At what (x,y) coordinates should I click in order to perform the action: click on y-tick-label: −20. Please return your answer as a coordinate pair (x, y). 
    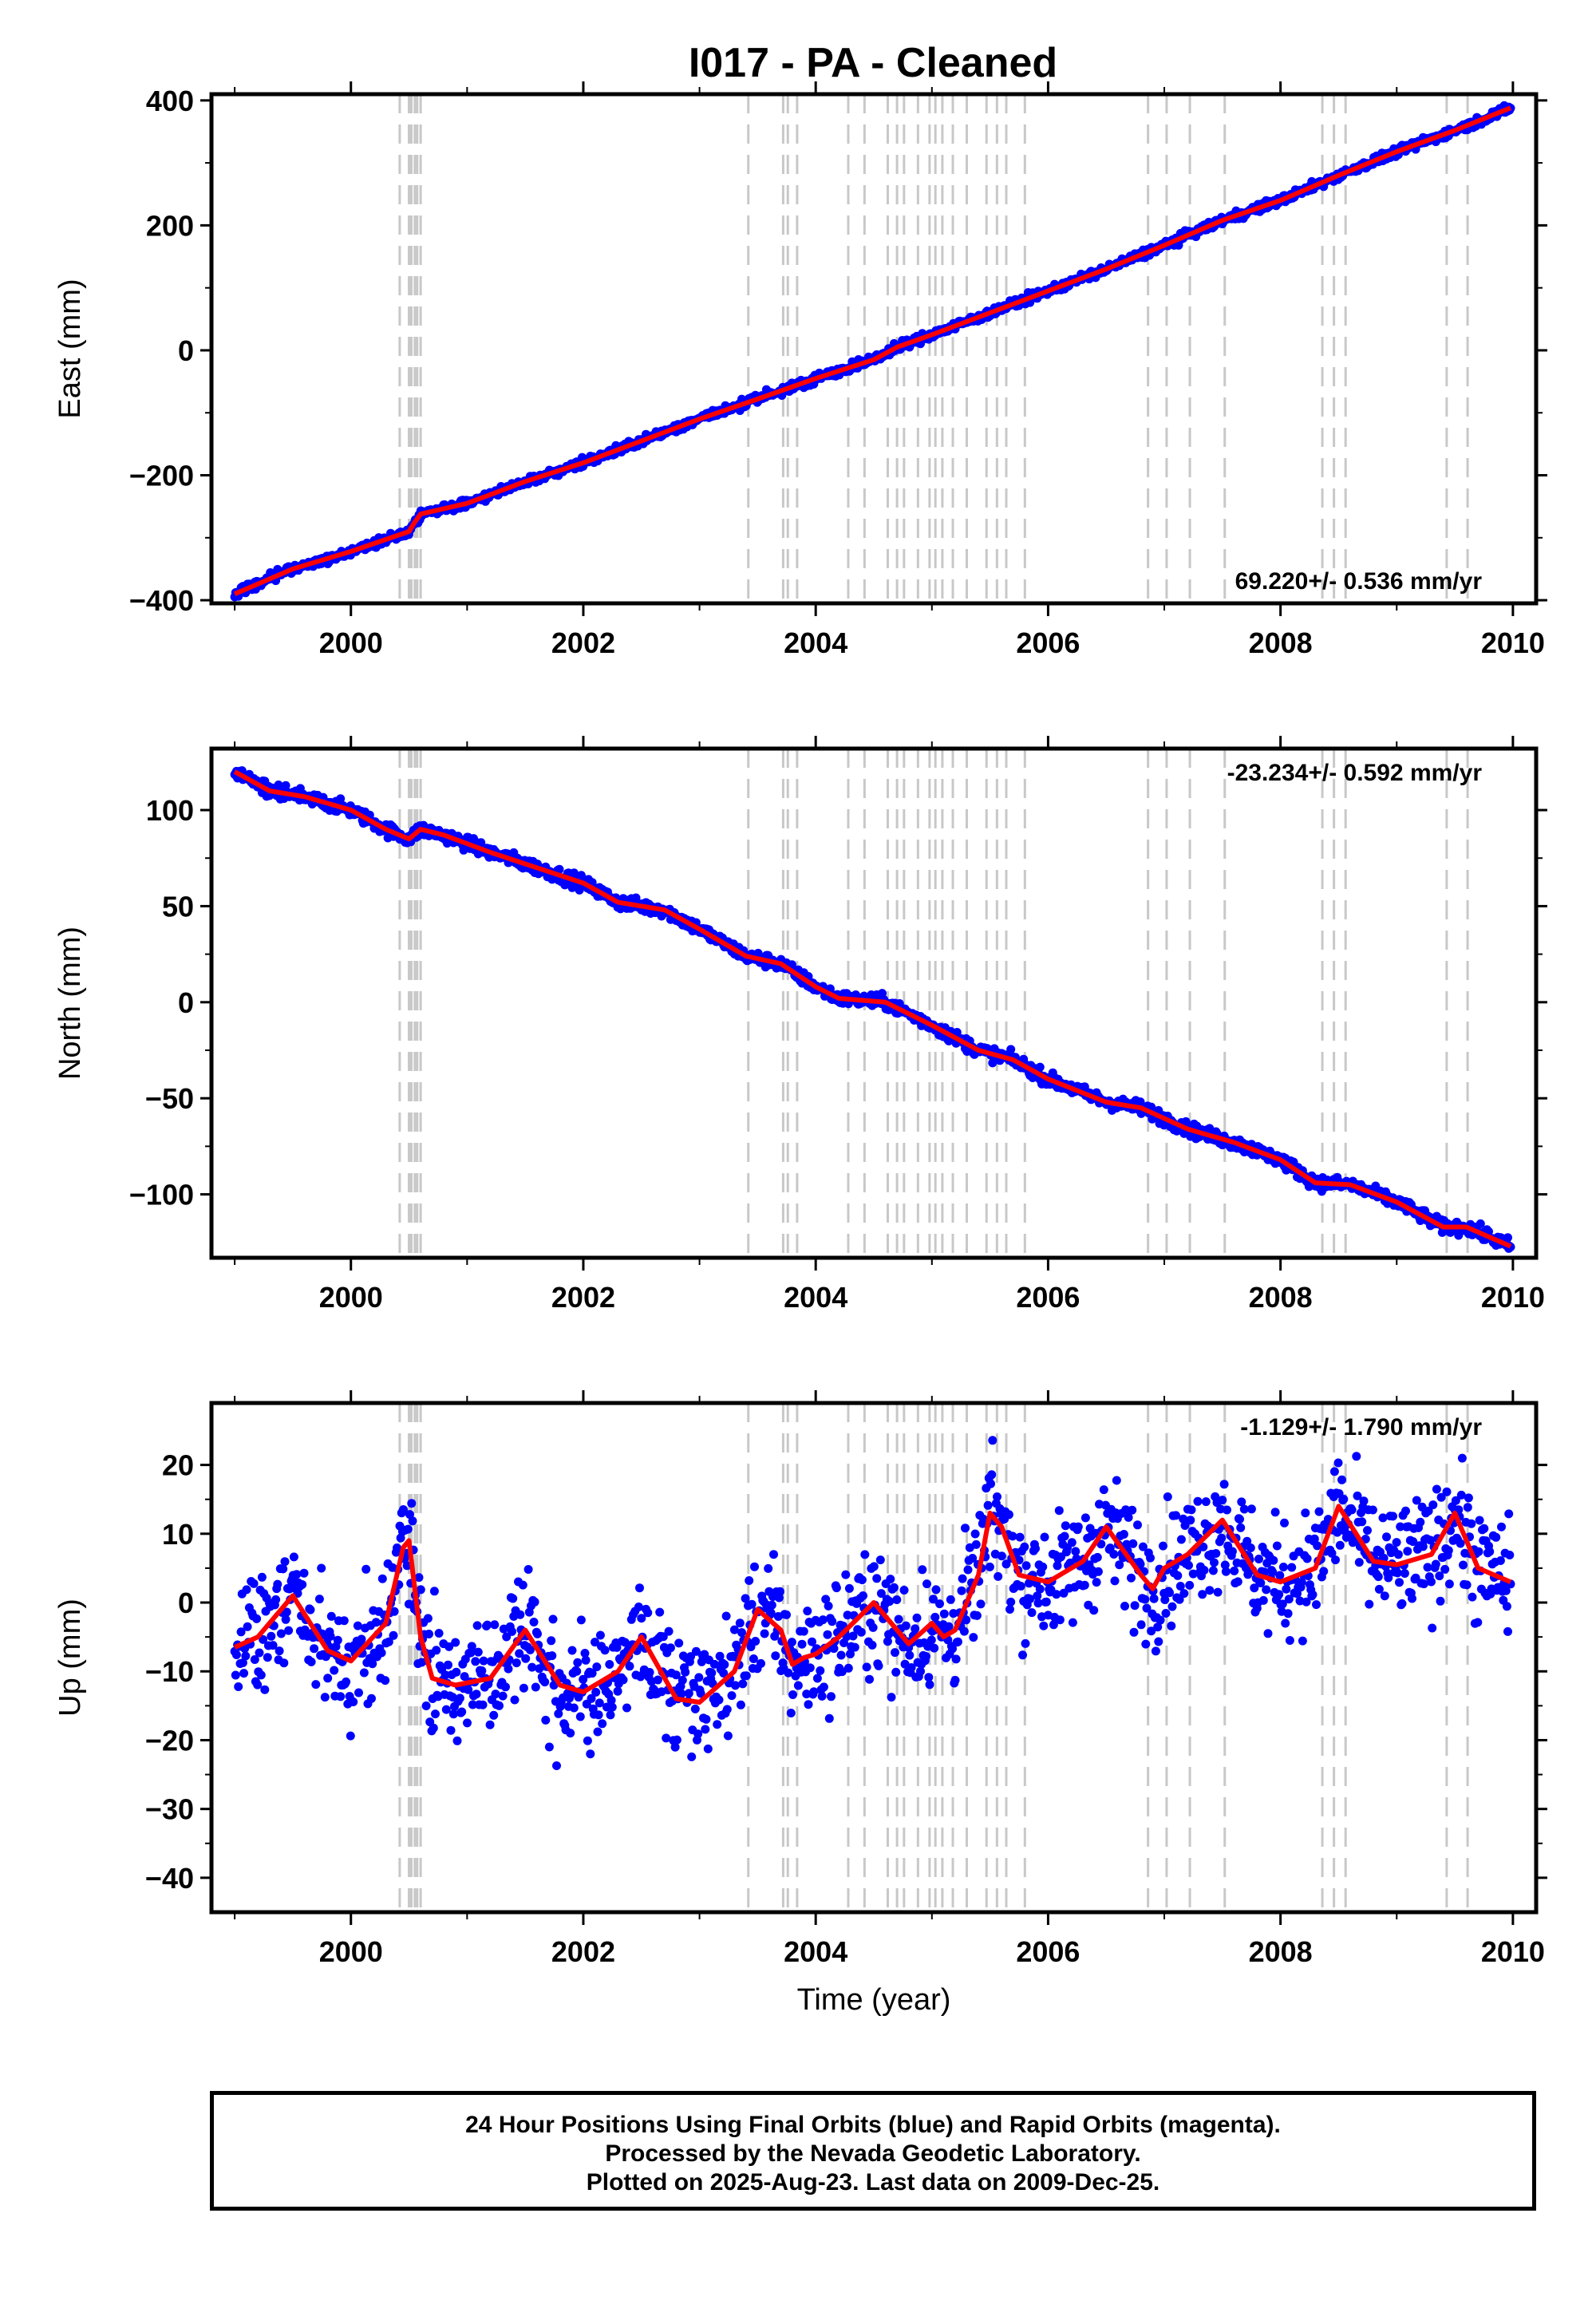
    Looking at the image, I should click on (169, 1741).